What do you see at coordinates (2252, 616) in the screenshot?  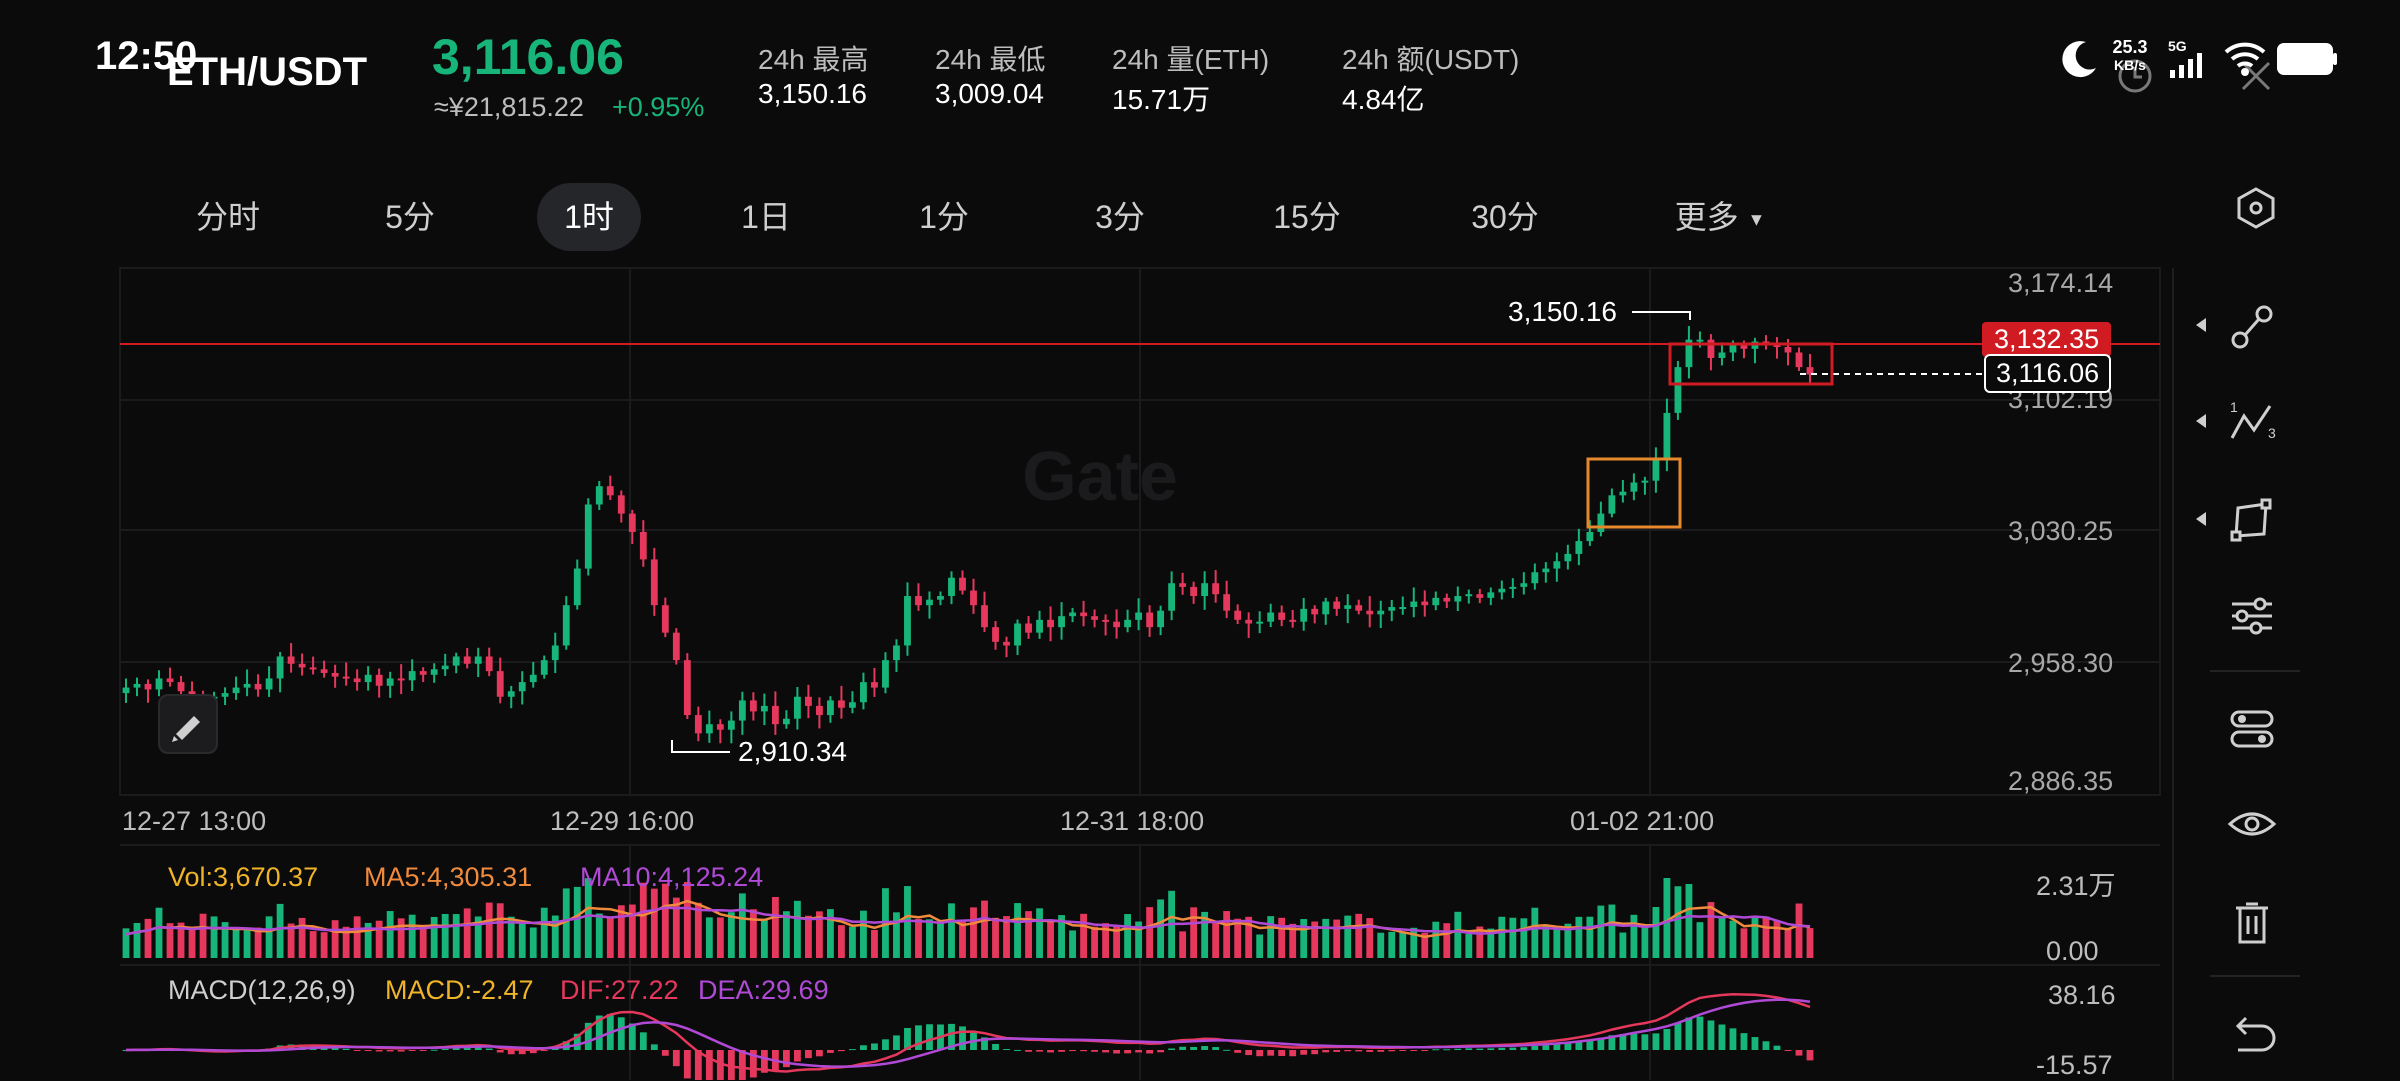 I see `indicator-settings-icon` at bounding box center [2252, 616].